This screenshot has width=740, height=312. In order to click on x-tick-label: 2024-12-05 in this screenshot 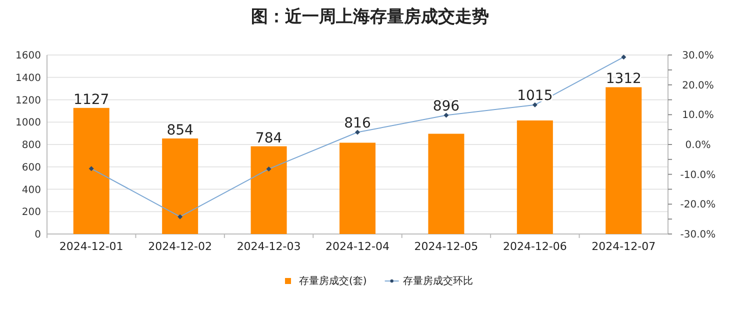, I will do `click(446, 246)`.